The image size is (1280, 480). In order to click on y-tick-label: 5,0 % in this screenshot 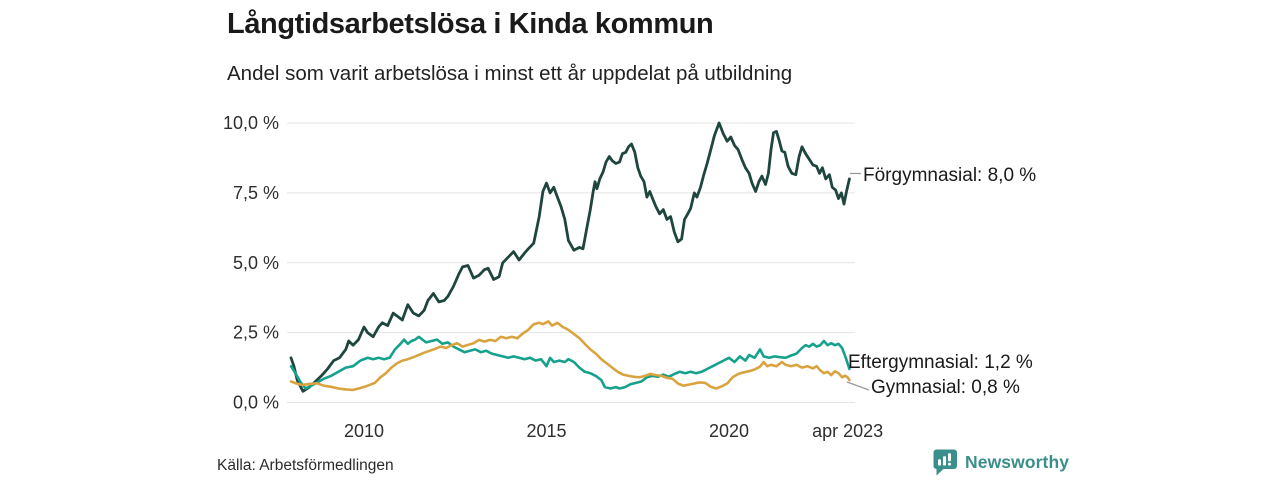, I will do `click(256, 263)`.